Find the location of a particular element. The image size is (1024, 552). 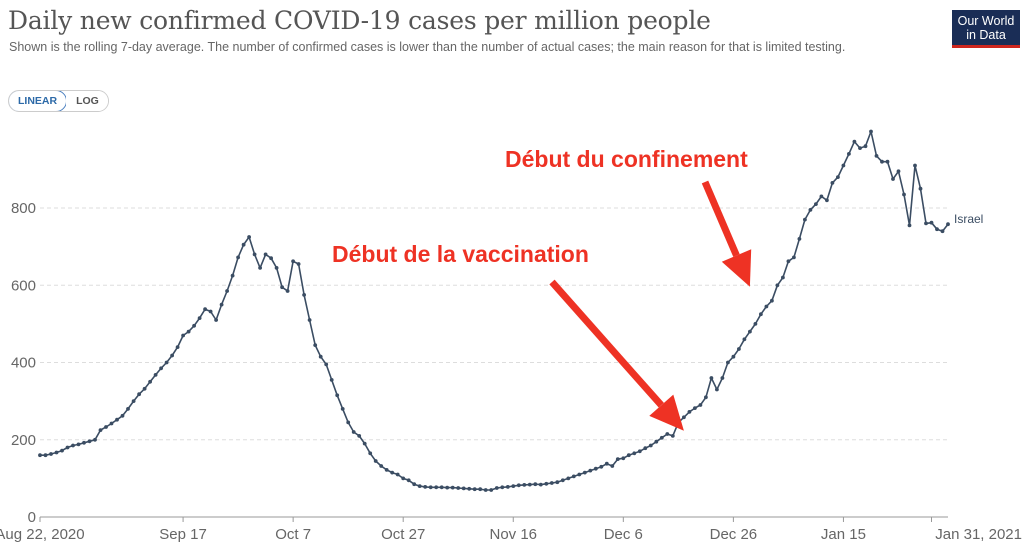

x-tick-label: Sep 17 is located at coordinates (183, 534).